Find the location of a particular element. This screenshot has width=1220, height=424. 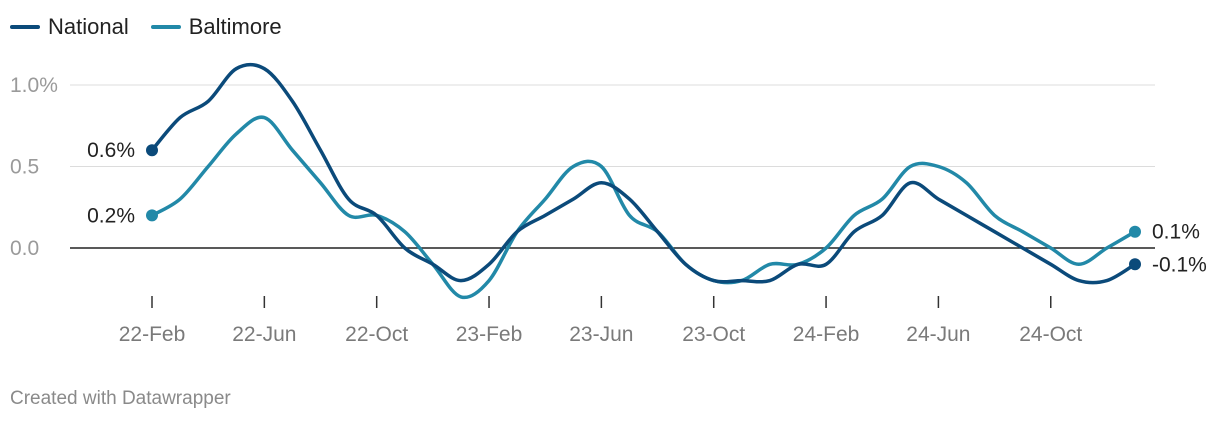

legend-swatch-baltimore is located at coordinates (165, 27).